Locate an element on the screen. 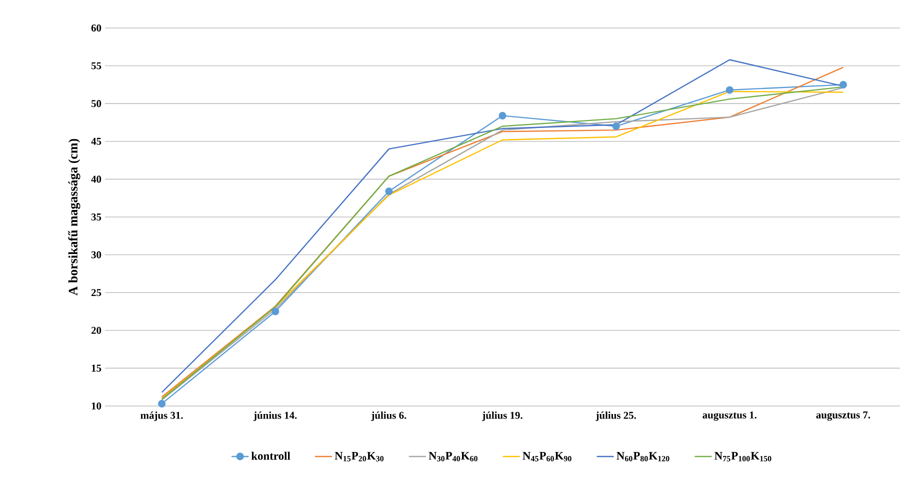 This screenshot has height=486, width=908. x-tick-label: május 31. is located at coordinates (161, 416).